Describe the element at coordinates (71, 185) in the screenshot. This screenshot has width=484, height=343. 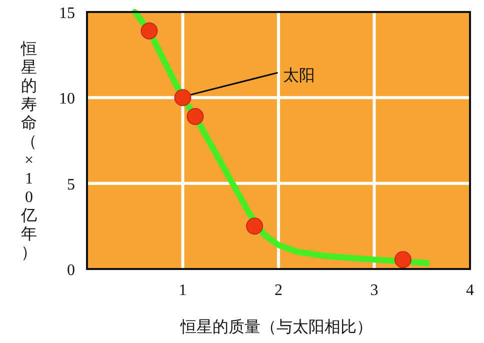
I see `y-tick-label: 5` at that location.